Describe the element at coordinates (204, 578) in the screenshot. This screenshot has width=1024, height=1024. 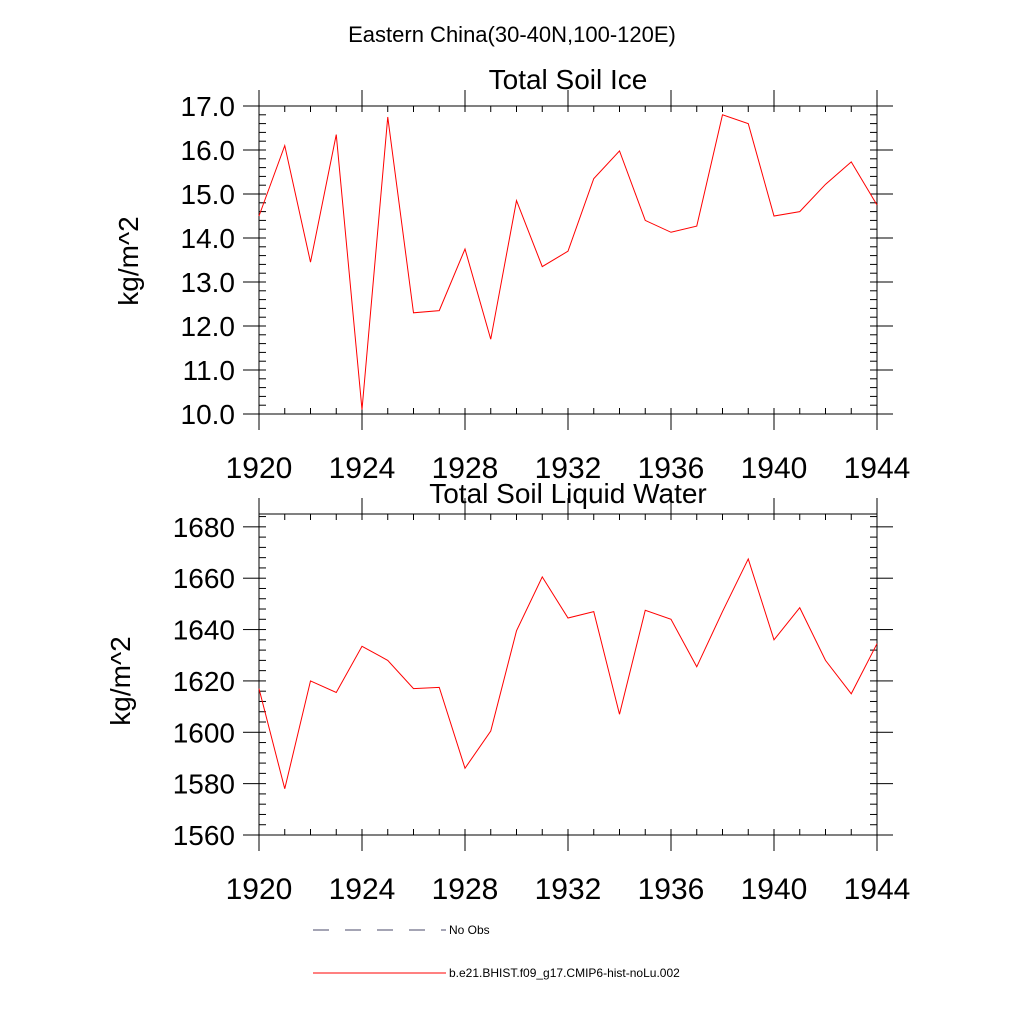
I see `y-tick-label: 1660` at that location.